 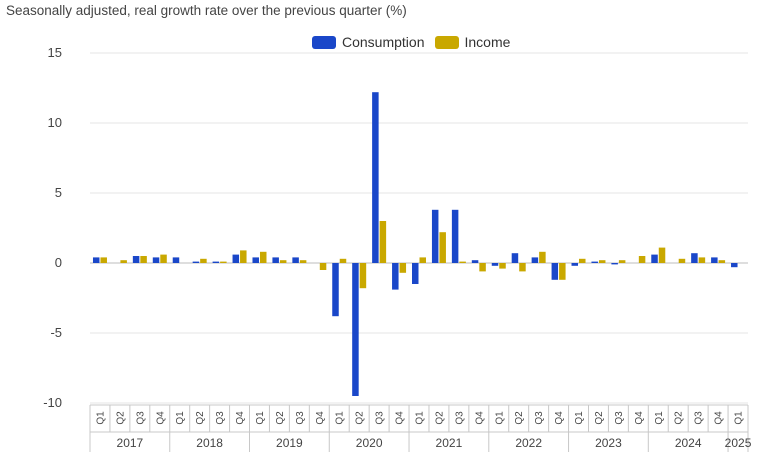 What do you see at coordinates (449, 443) in the screenshot?
I see `x-year-label: 2021` at bounding box center [449, 443].